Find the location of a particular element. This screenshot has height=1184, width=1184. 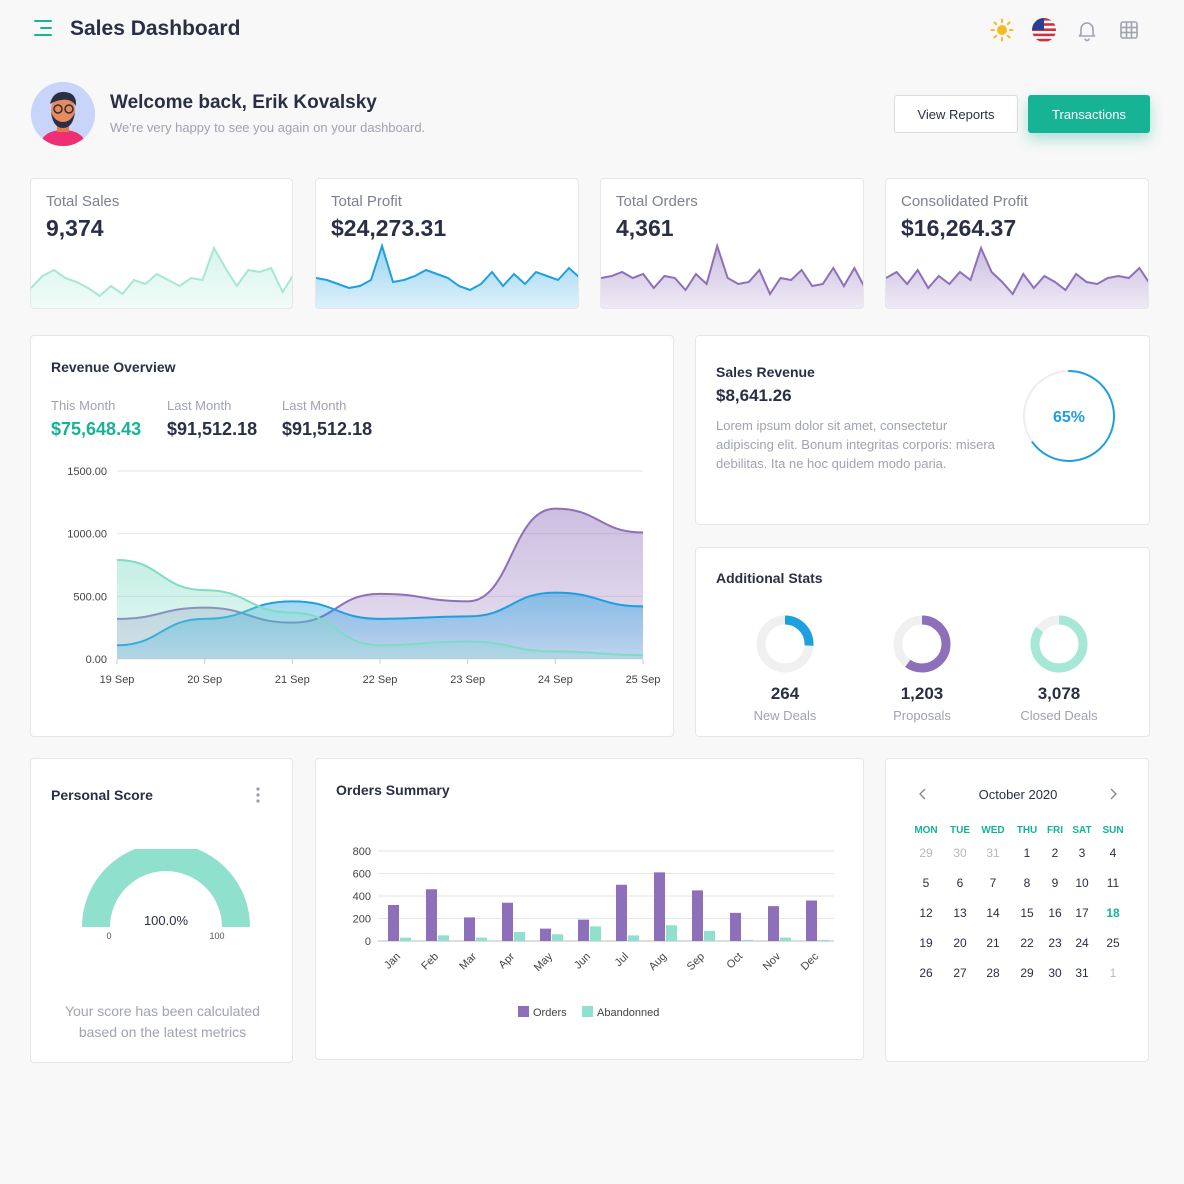

calendar-day: 25 is located at coordinates (1113, 943).